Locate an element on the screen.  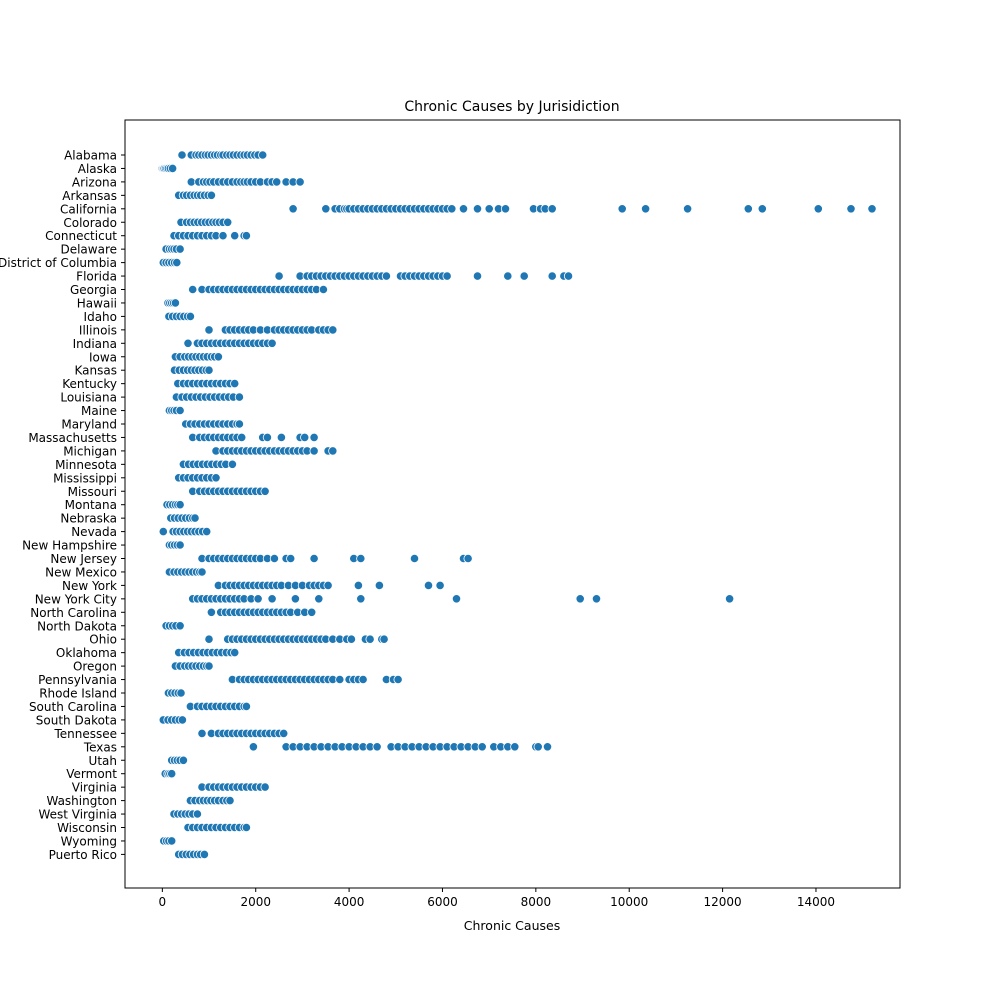
y-tick-label: Arkansas is located at coordinates (89, 196).